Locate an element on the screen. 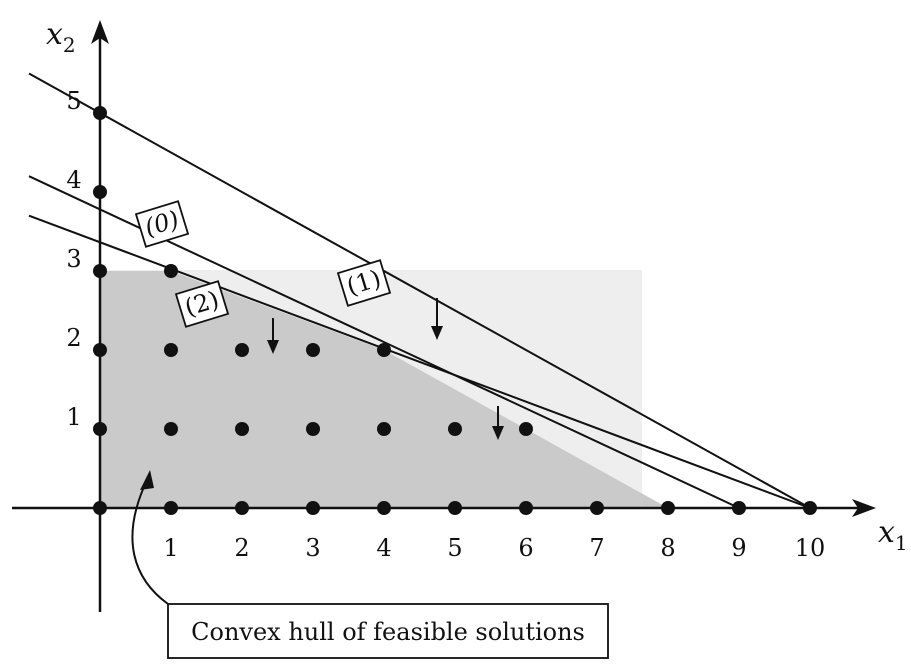 The width and height of the screenshot is (911, 664). y-tick-labels: 1 2 3 4 5 is located at coordinates (73, 259).